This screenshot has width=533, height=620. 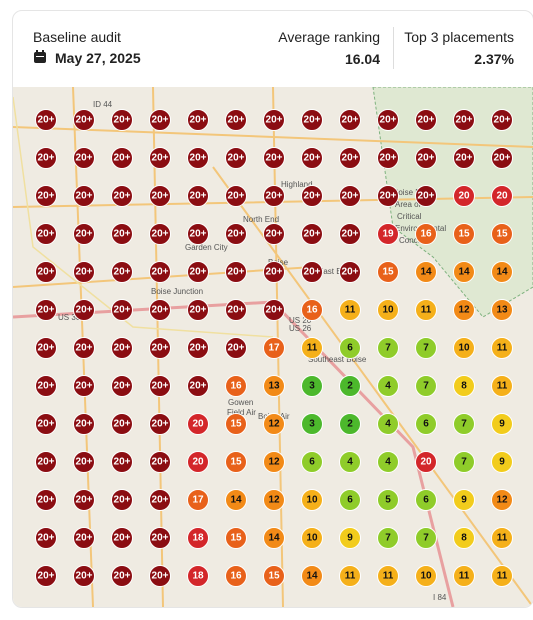 I want to click on rank-label: 14, so click(x=312, y=576).